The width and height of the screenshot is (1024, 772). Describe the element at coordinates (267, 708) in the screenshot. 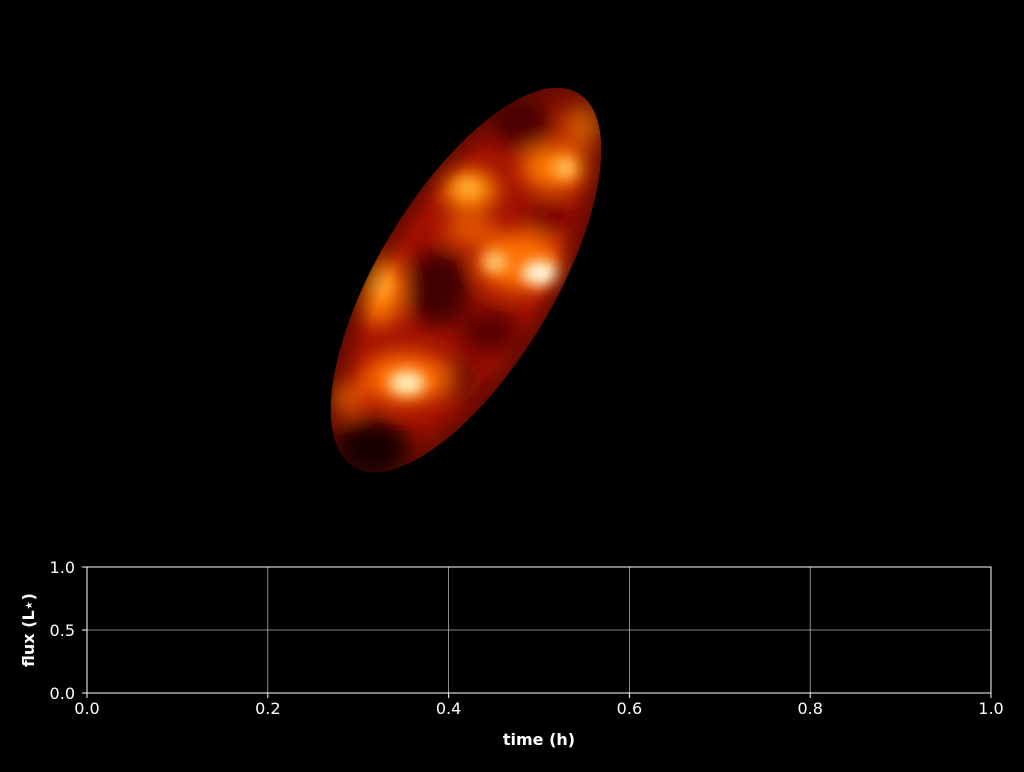

I see `x-tick-label: 0.2` at that location.